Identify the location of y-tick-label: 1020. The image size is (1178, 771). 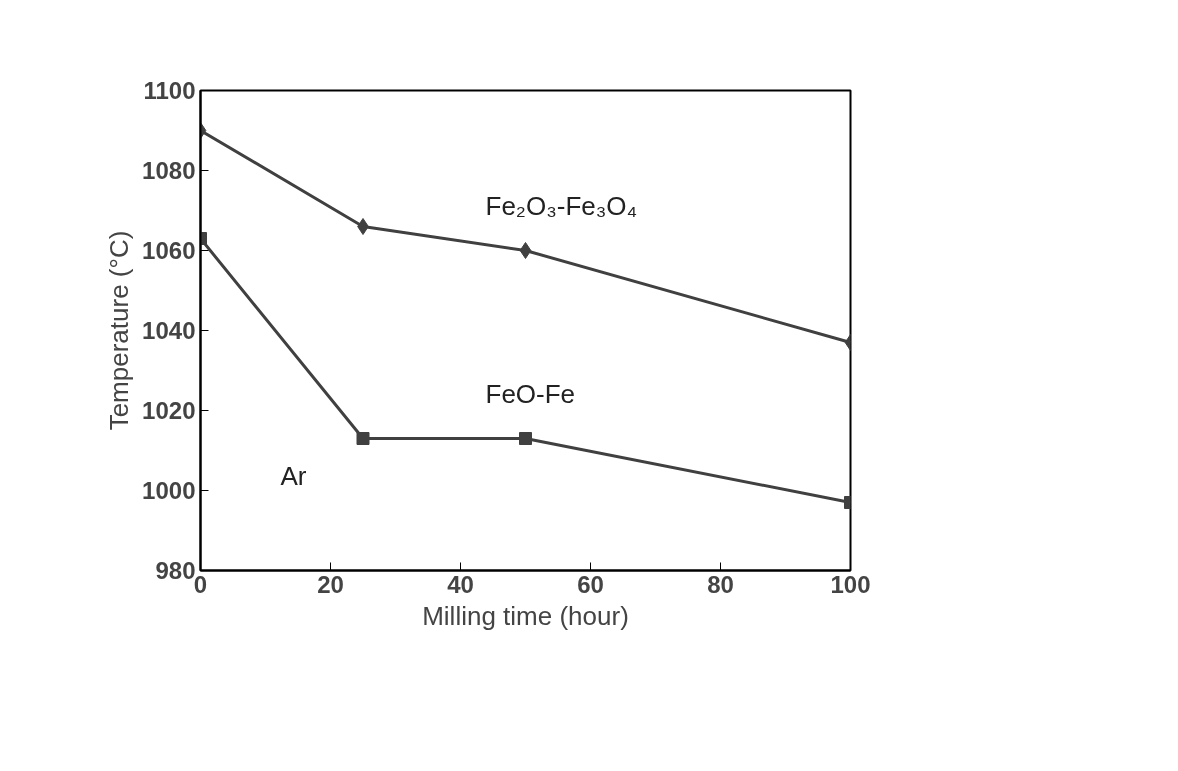
(169, 410).